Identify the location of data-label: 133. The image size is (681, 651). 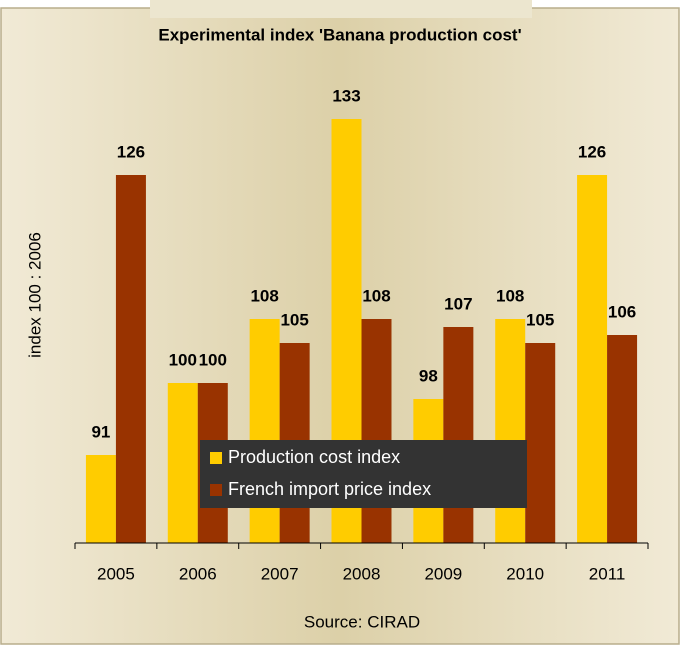
(346, 95).